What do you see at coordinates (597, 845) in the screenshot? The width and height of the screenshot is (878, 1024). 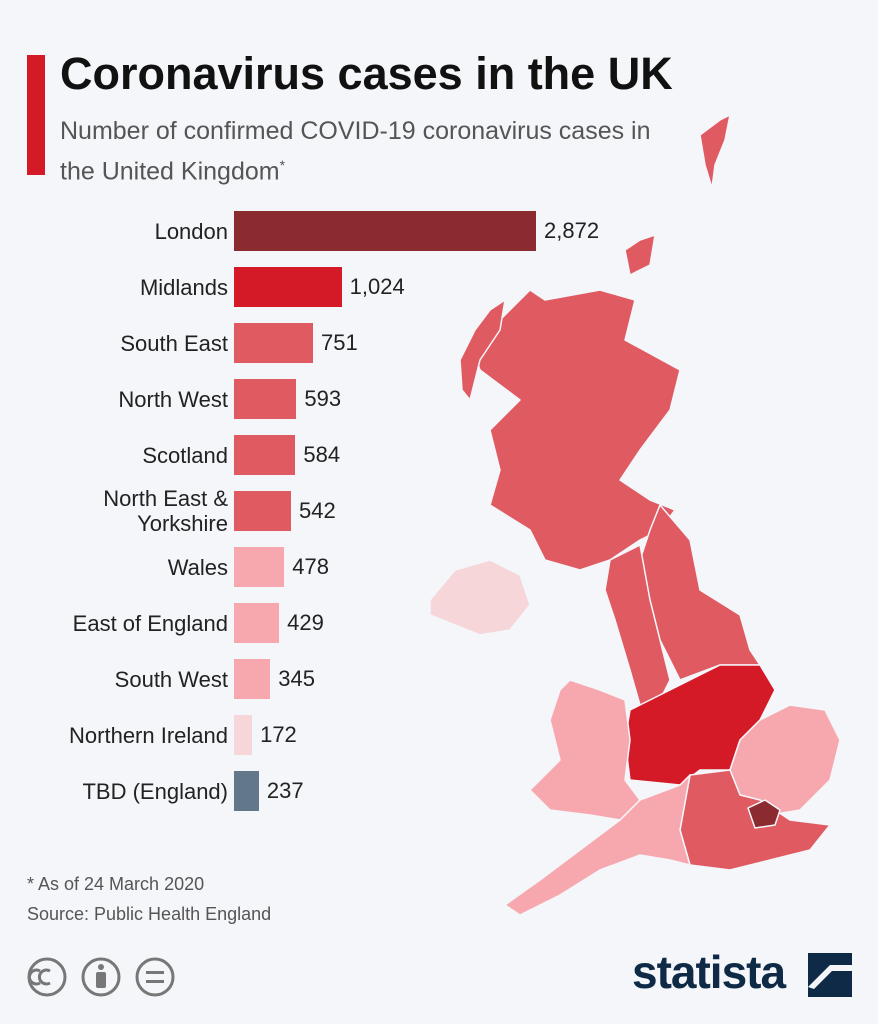 I see `map-south-west` at bounding box center [597, 845].